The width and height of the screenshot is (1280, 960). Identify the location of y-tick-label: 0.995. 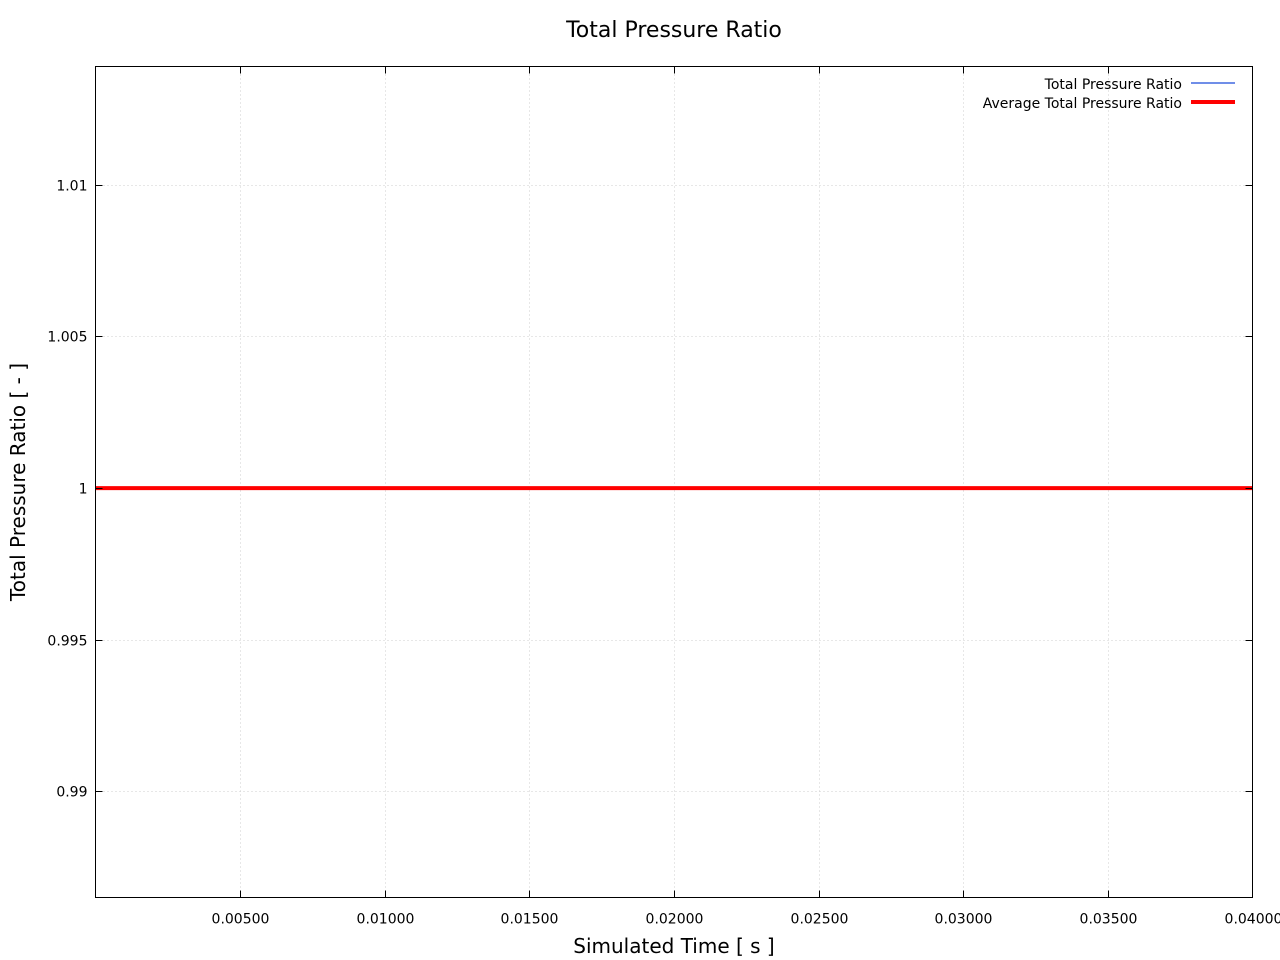
(67, 642).